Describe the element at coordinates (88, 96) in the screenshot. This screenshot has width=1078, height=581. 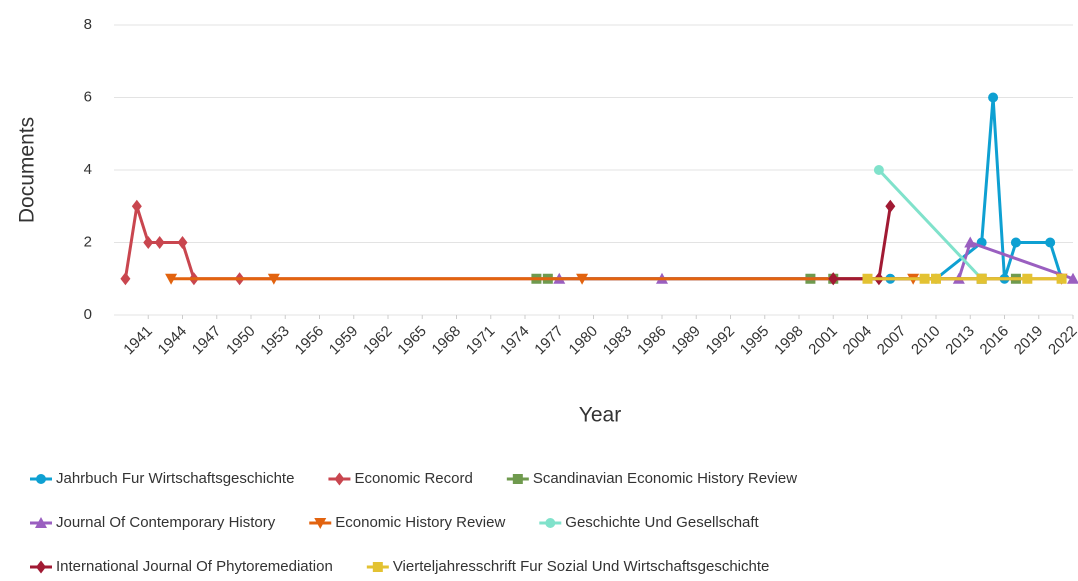
I see `y-tick-label: 6` at that location.